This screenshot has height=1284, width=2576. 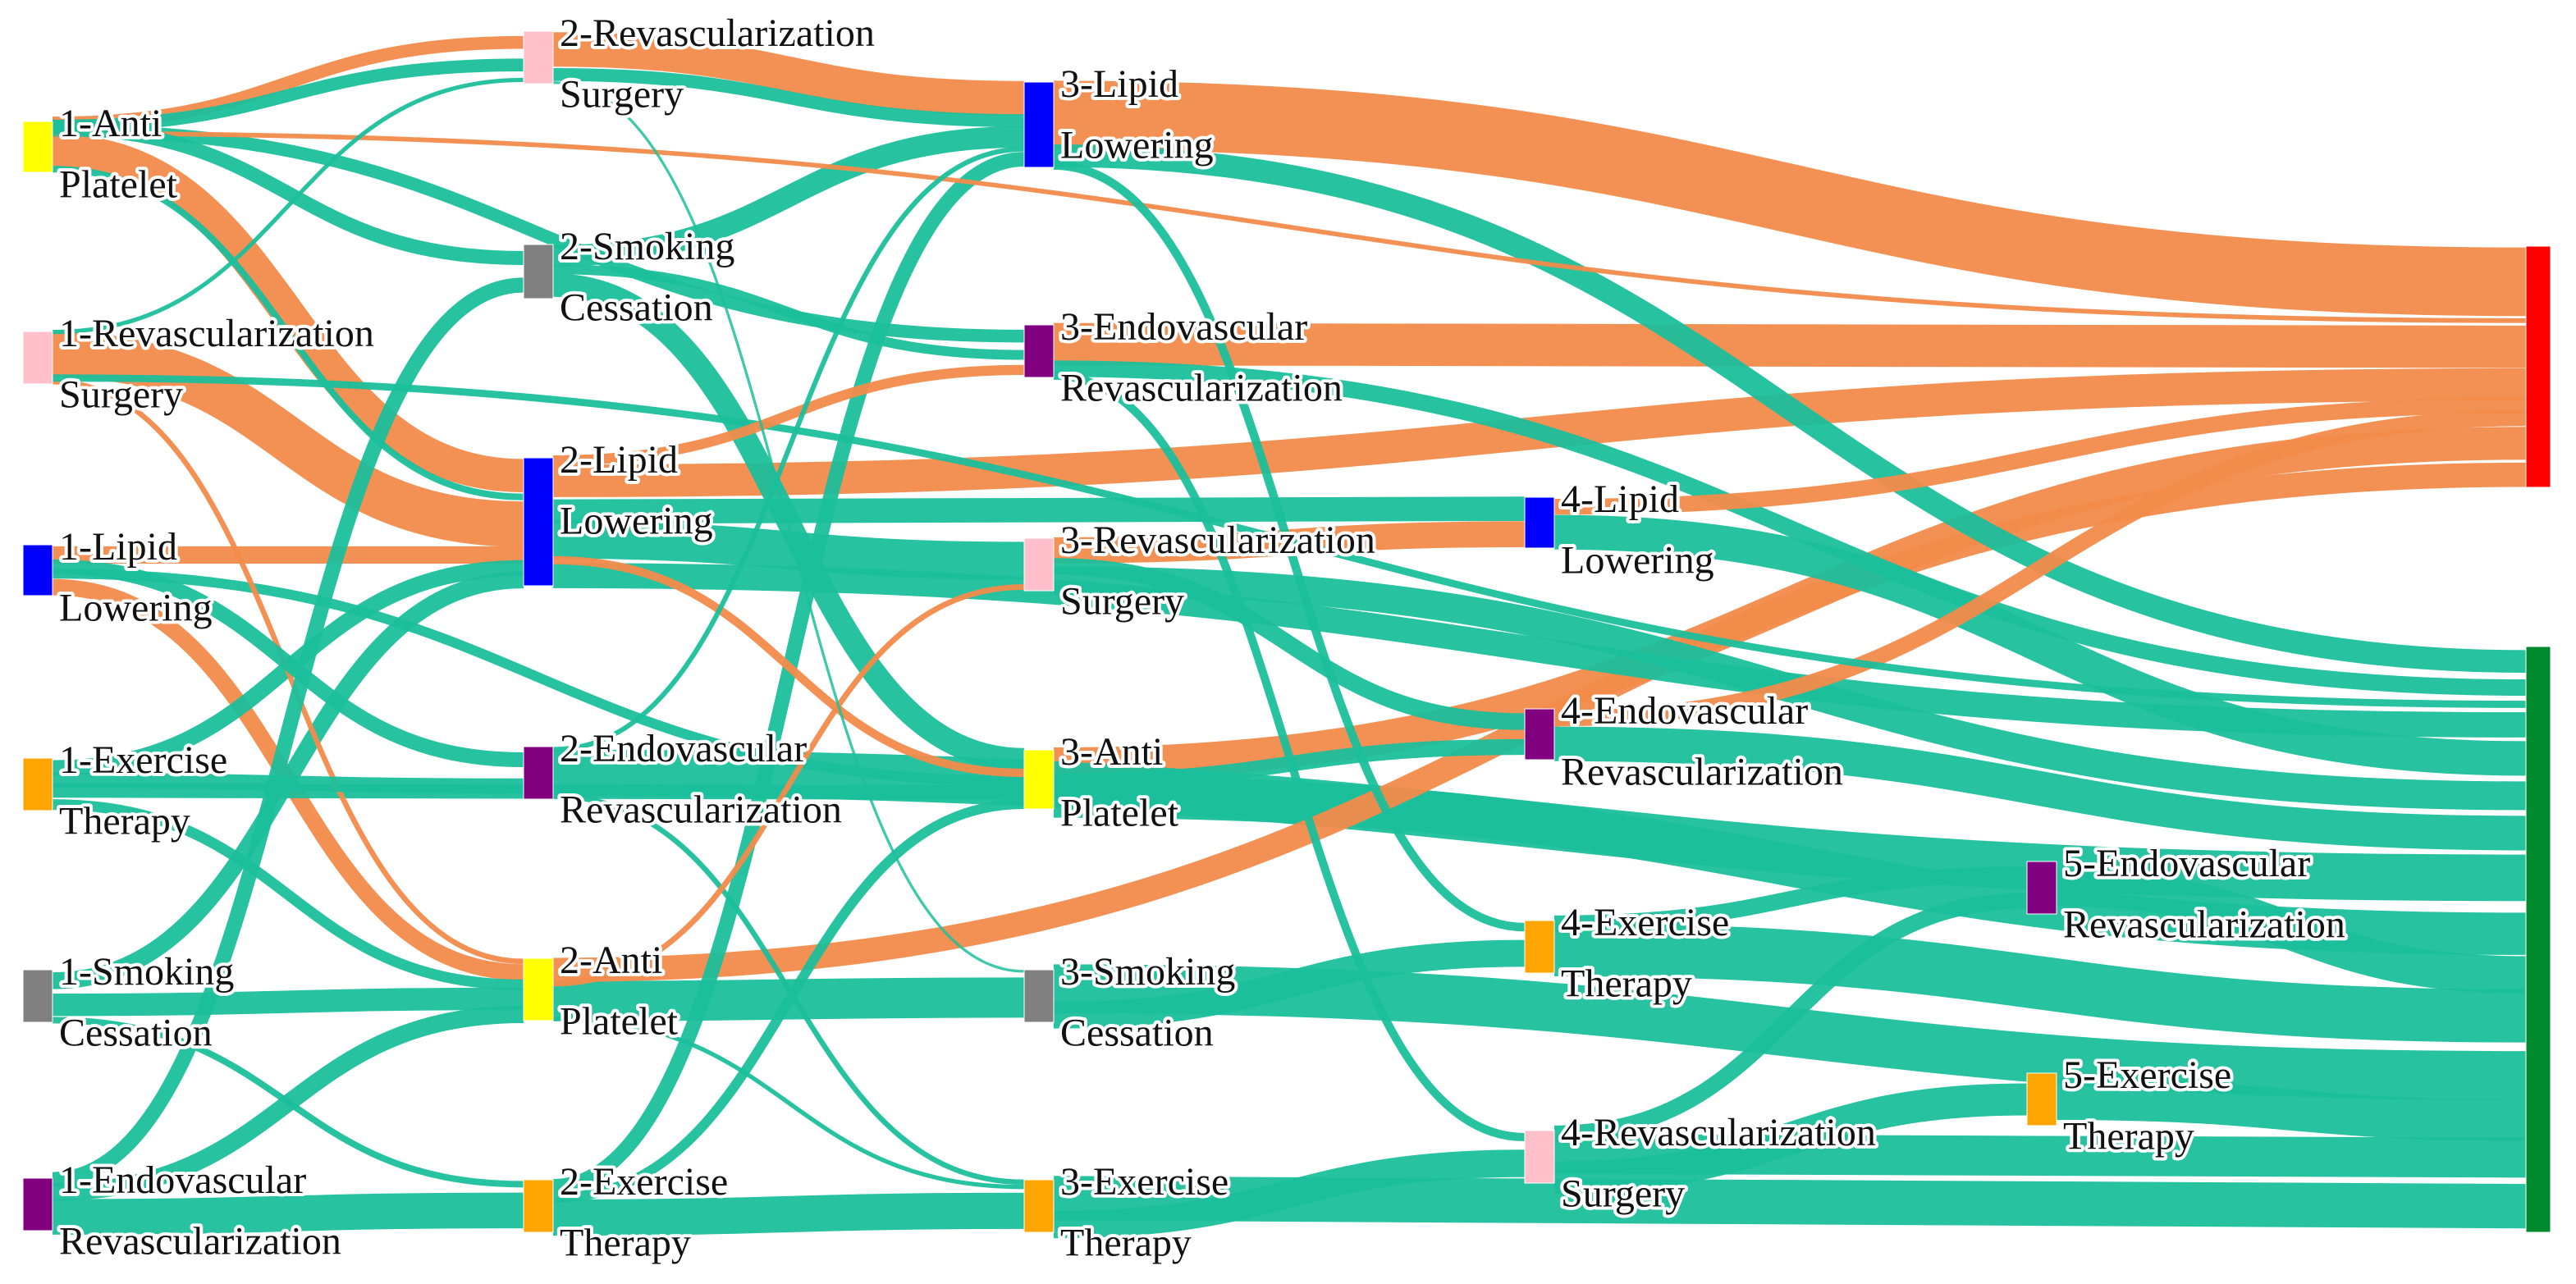 I want to click on flow-link-2-RS-to-3-LL-neg, so click(x=788, y=74).